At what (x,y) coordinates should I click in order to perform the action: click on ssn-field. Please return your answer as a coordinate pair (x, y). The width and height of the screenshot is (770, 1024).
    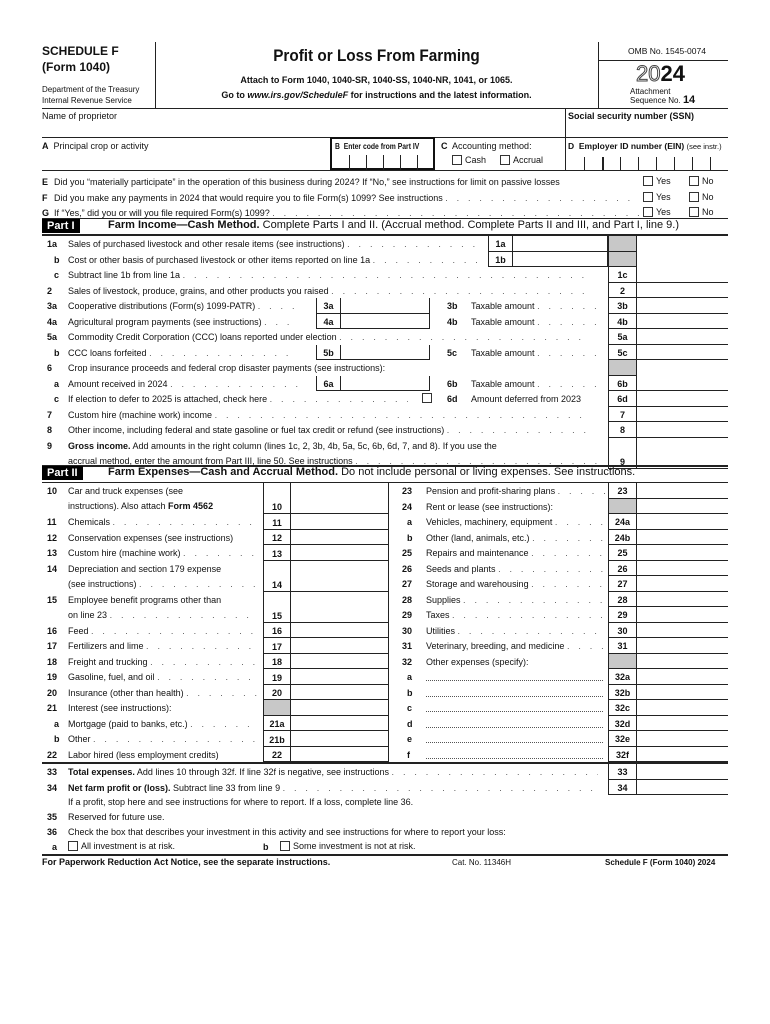
    Looking at the image, I should click on (647, 128).